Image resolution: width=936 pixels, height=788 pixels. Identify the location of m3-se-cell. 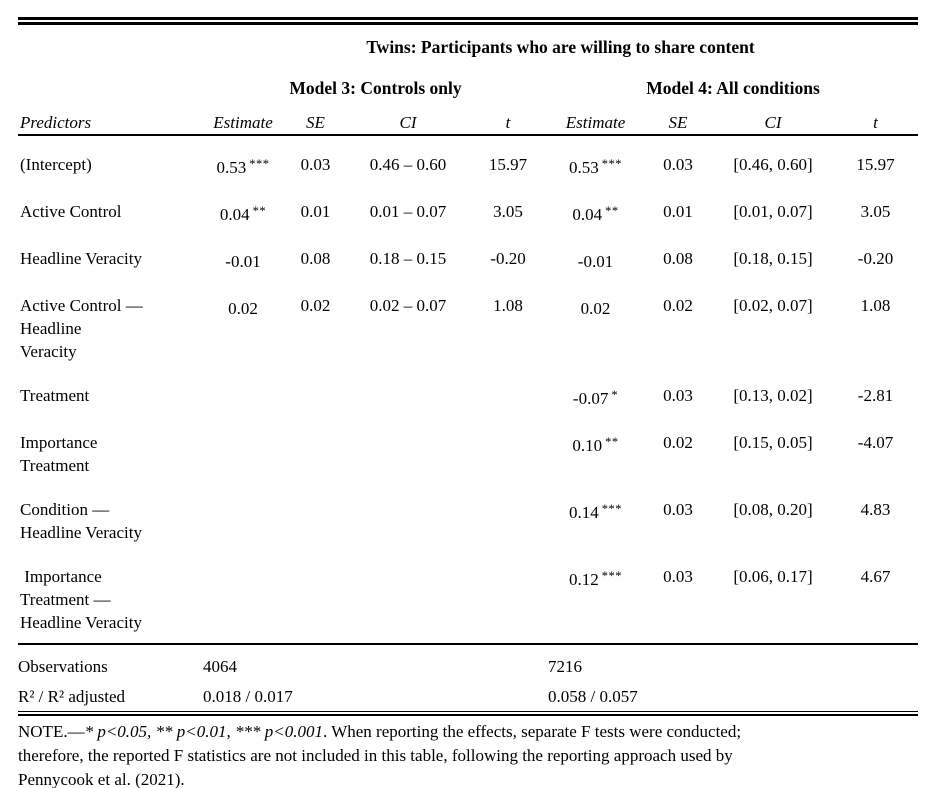
(315, 464).